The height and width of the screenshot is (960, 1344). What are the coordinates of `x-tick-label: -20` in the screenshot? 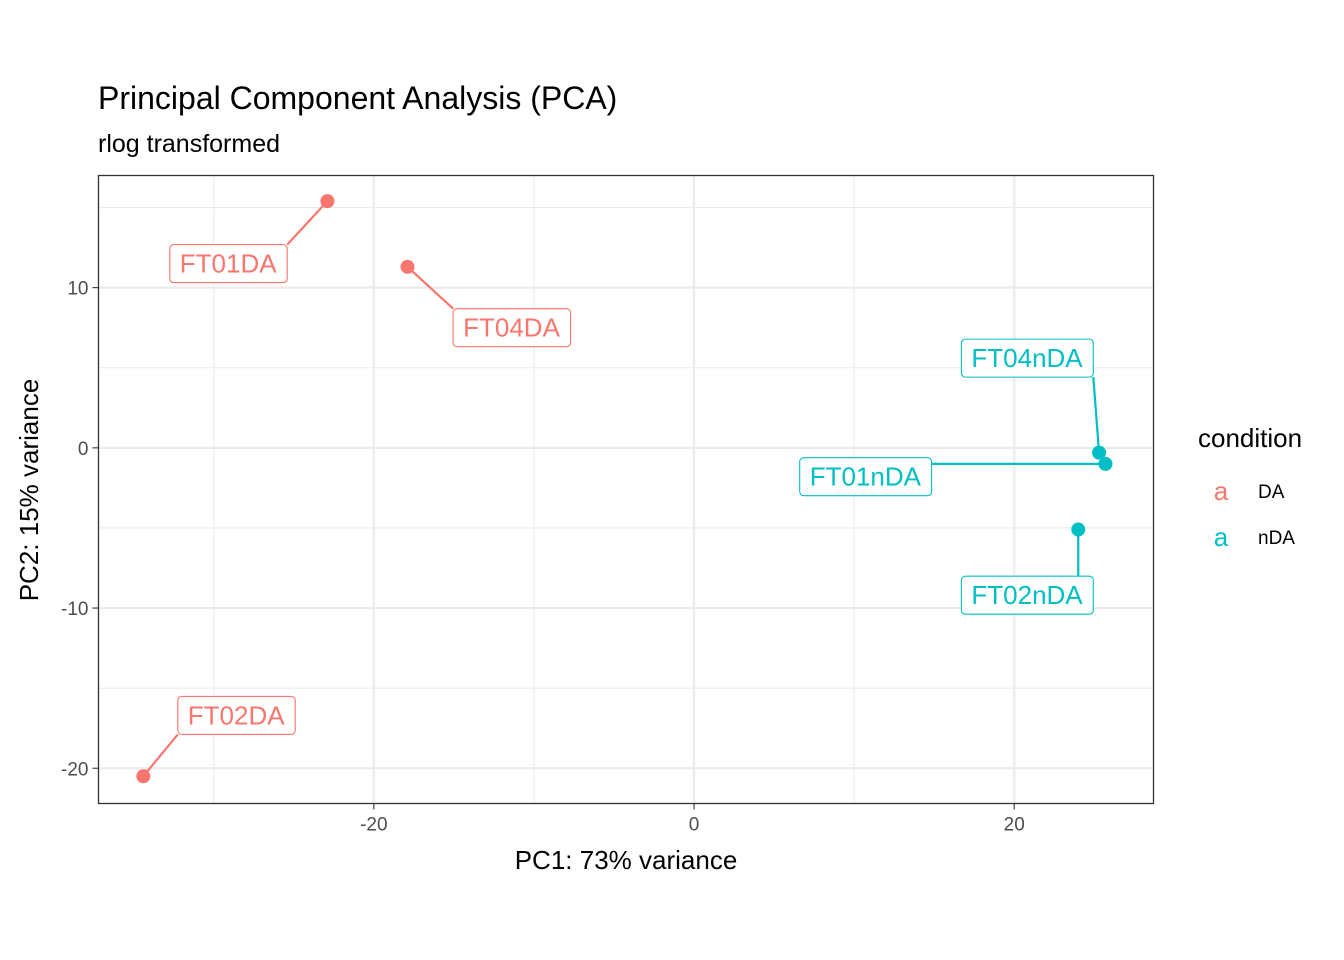 It's located at (373, 825).